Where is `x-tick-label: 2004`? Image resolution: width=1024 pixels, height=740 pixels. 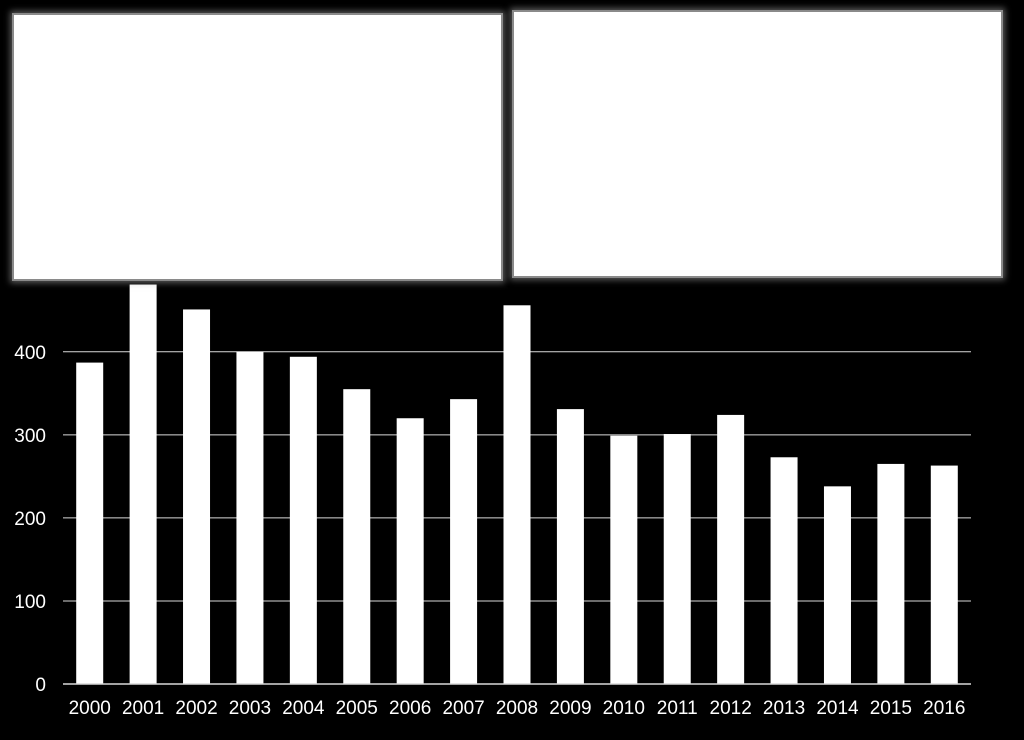 x-tick-label: 2004 is located at coordinates (303, 708).